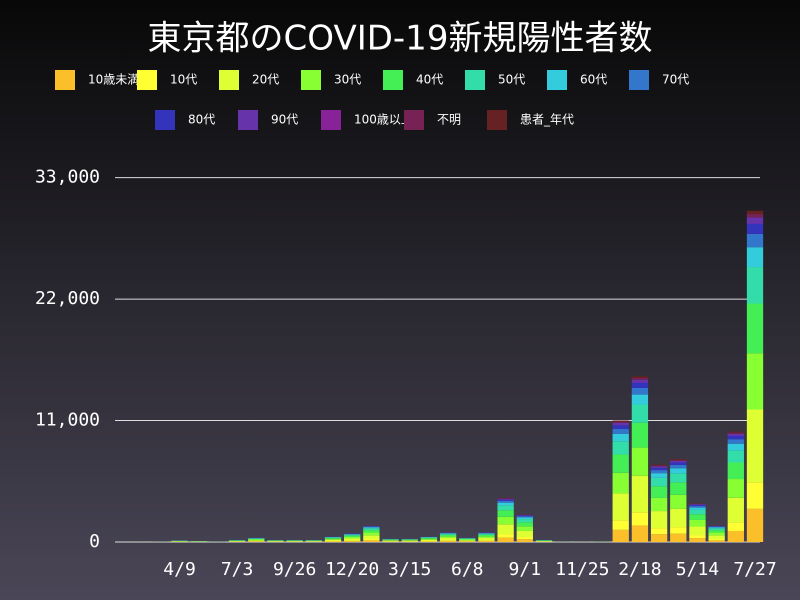 This screenshot has height=600, width=800. What do you see at coordinates (265, 80) in the screenshot?
I see `legend-label: 20代` at bounding box center [265, 80].